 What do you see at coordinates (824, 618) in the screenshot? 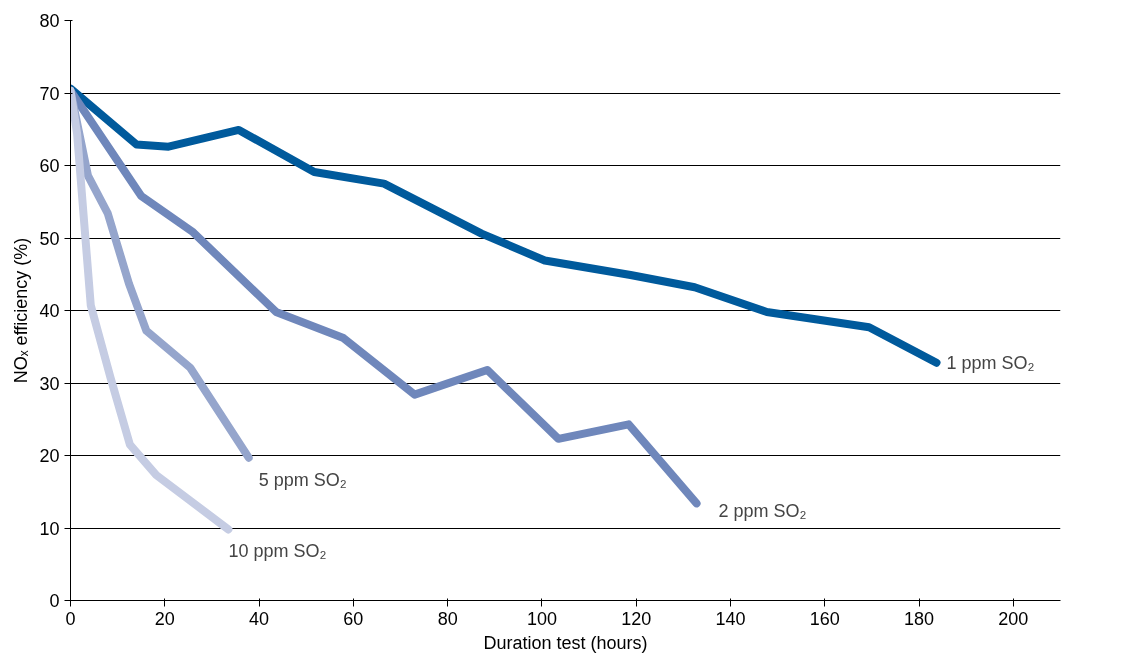
I see `x-tick-label: 160` at bounding box center [824, 618].